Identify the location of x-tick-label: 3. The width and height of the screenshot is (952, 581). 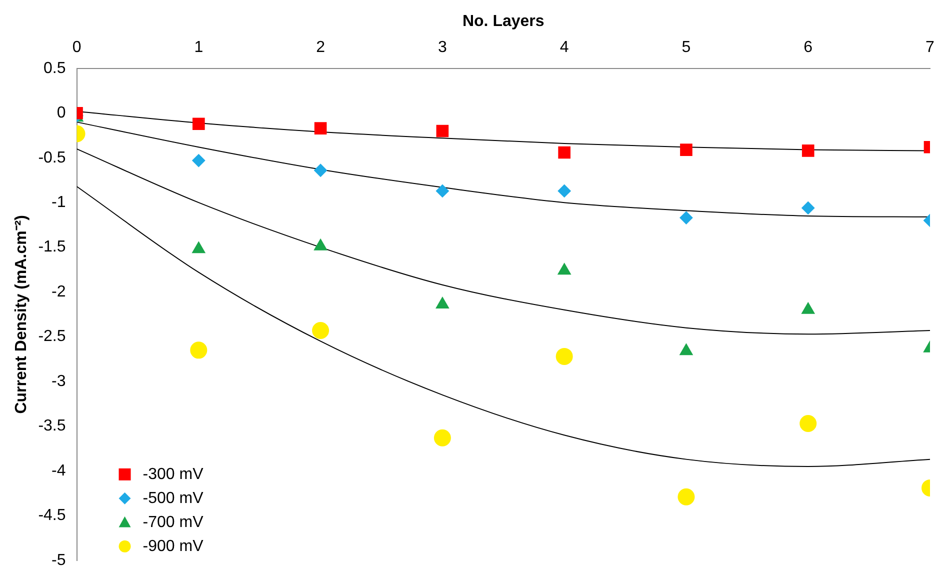
(442, 47).